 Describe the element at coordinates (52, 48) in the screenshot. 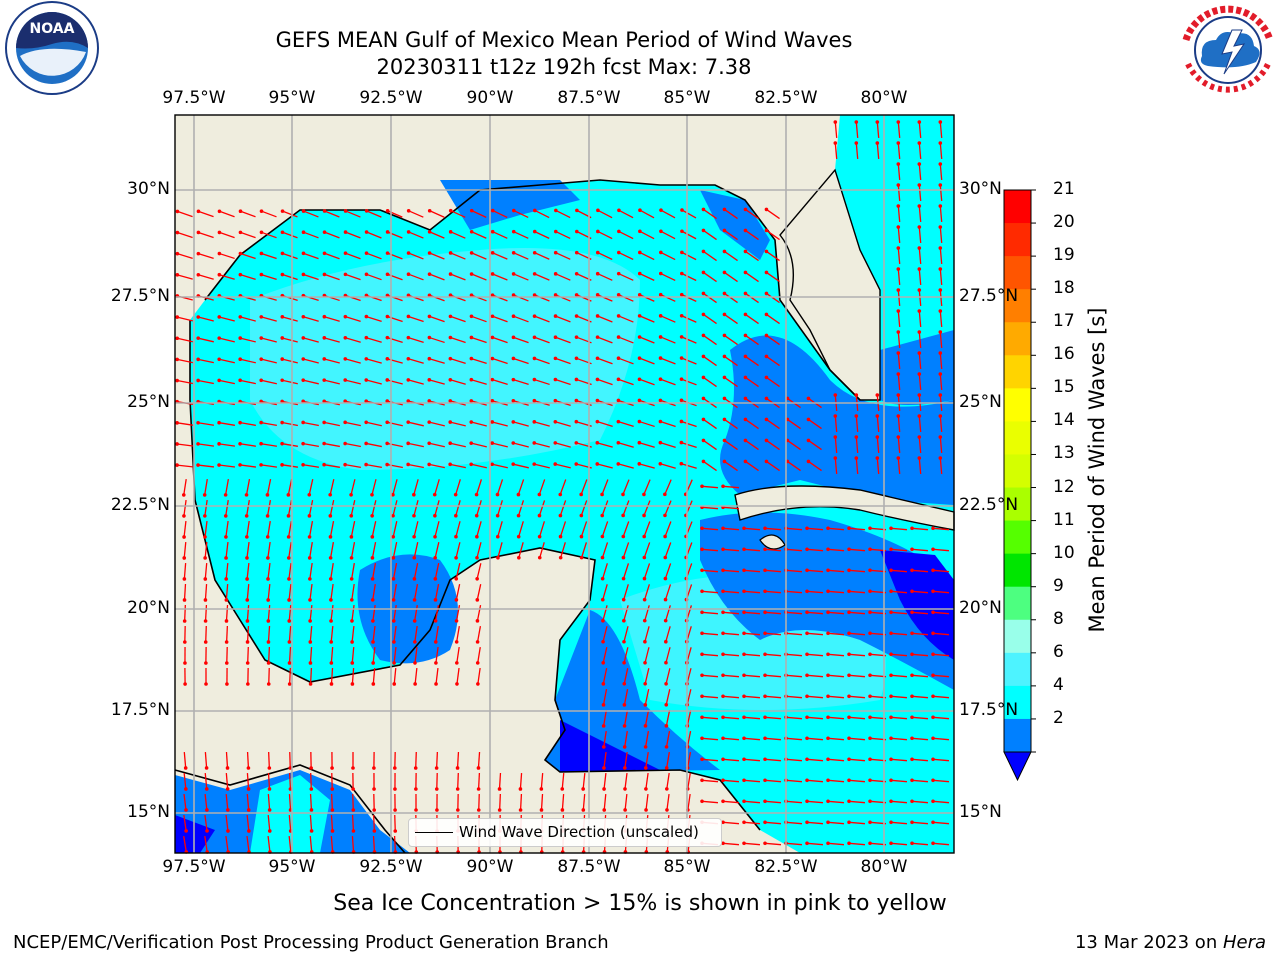

I see `noaa-logo: NOAA` at that location.